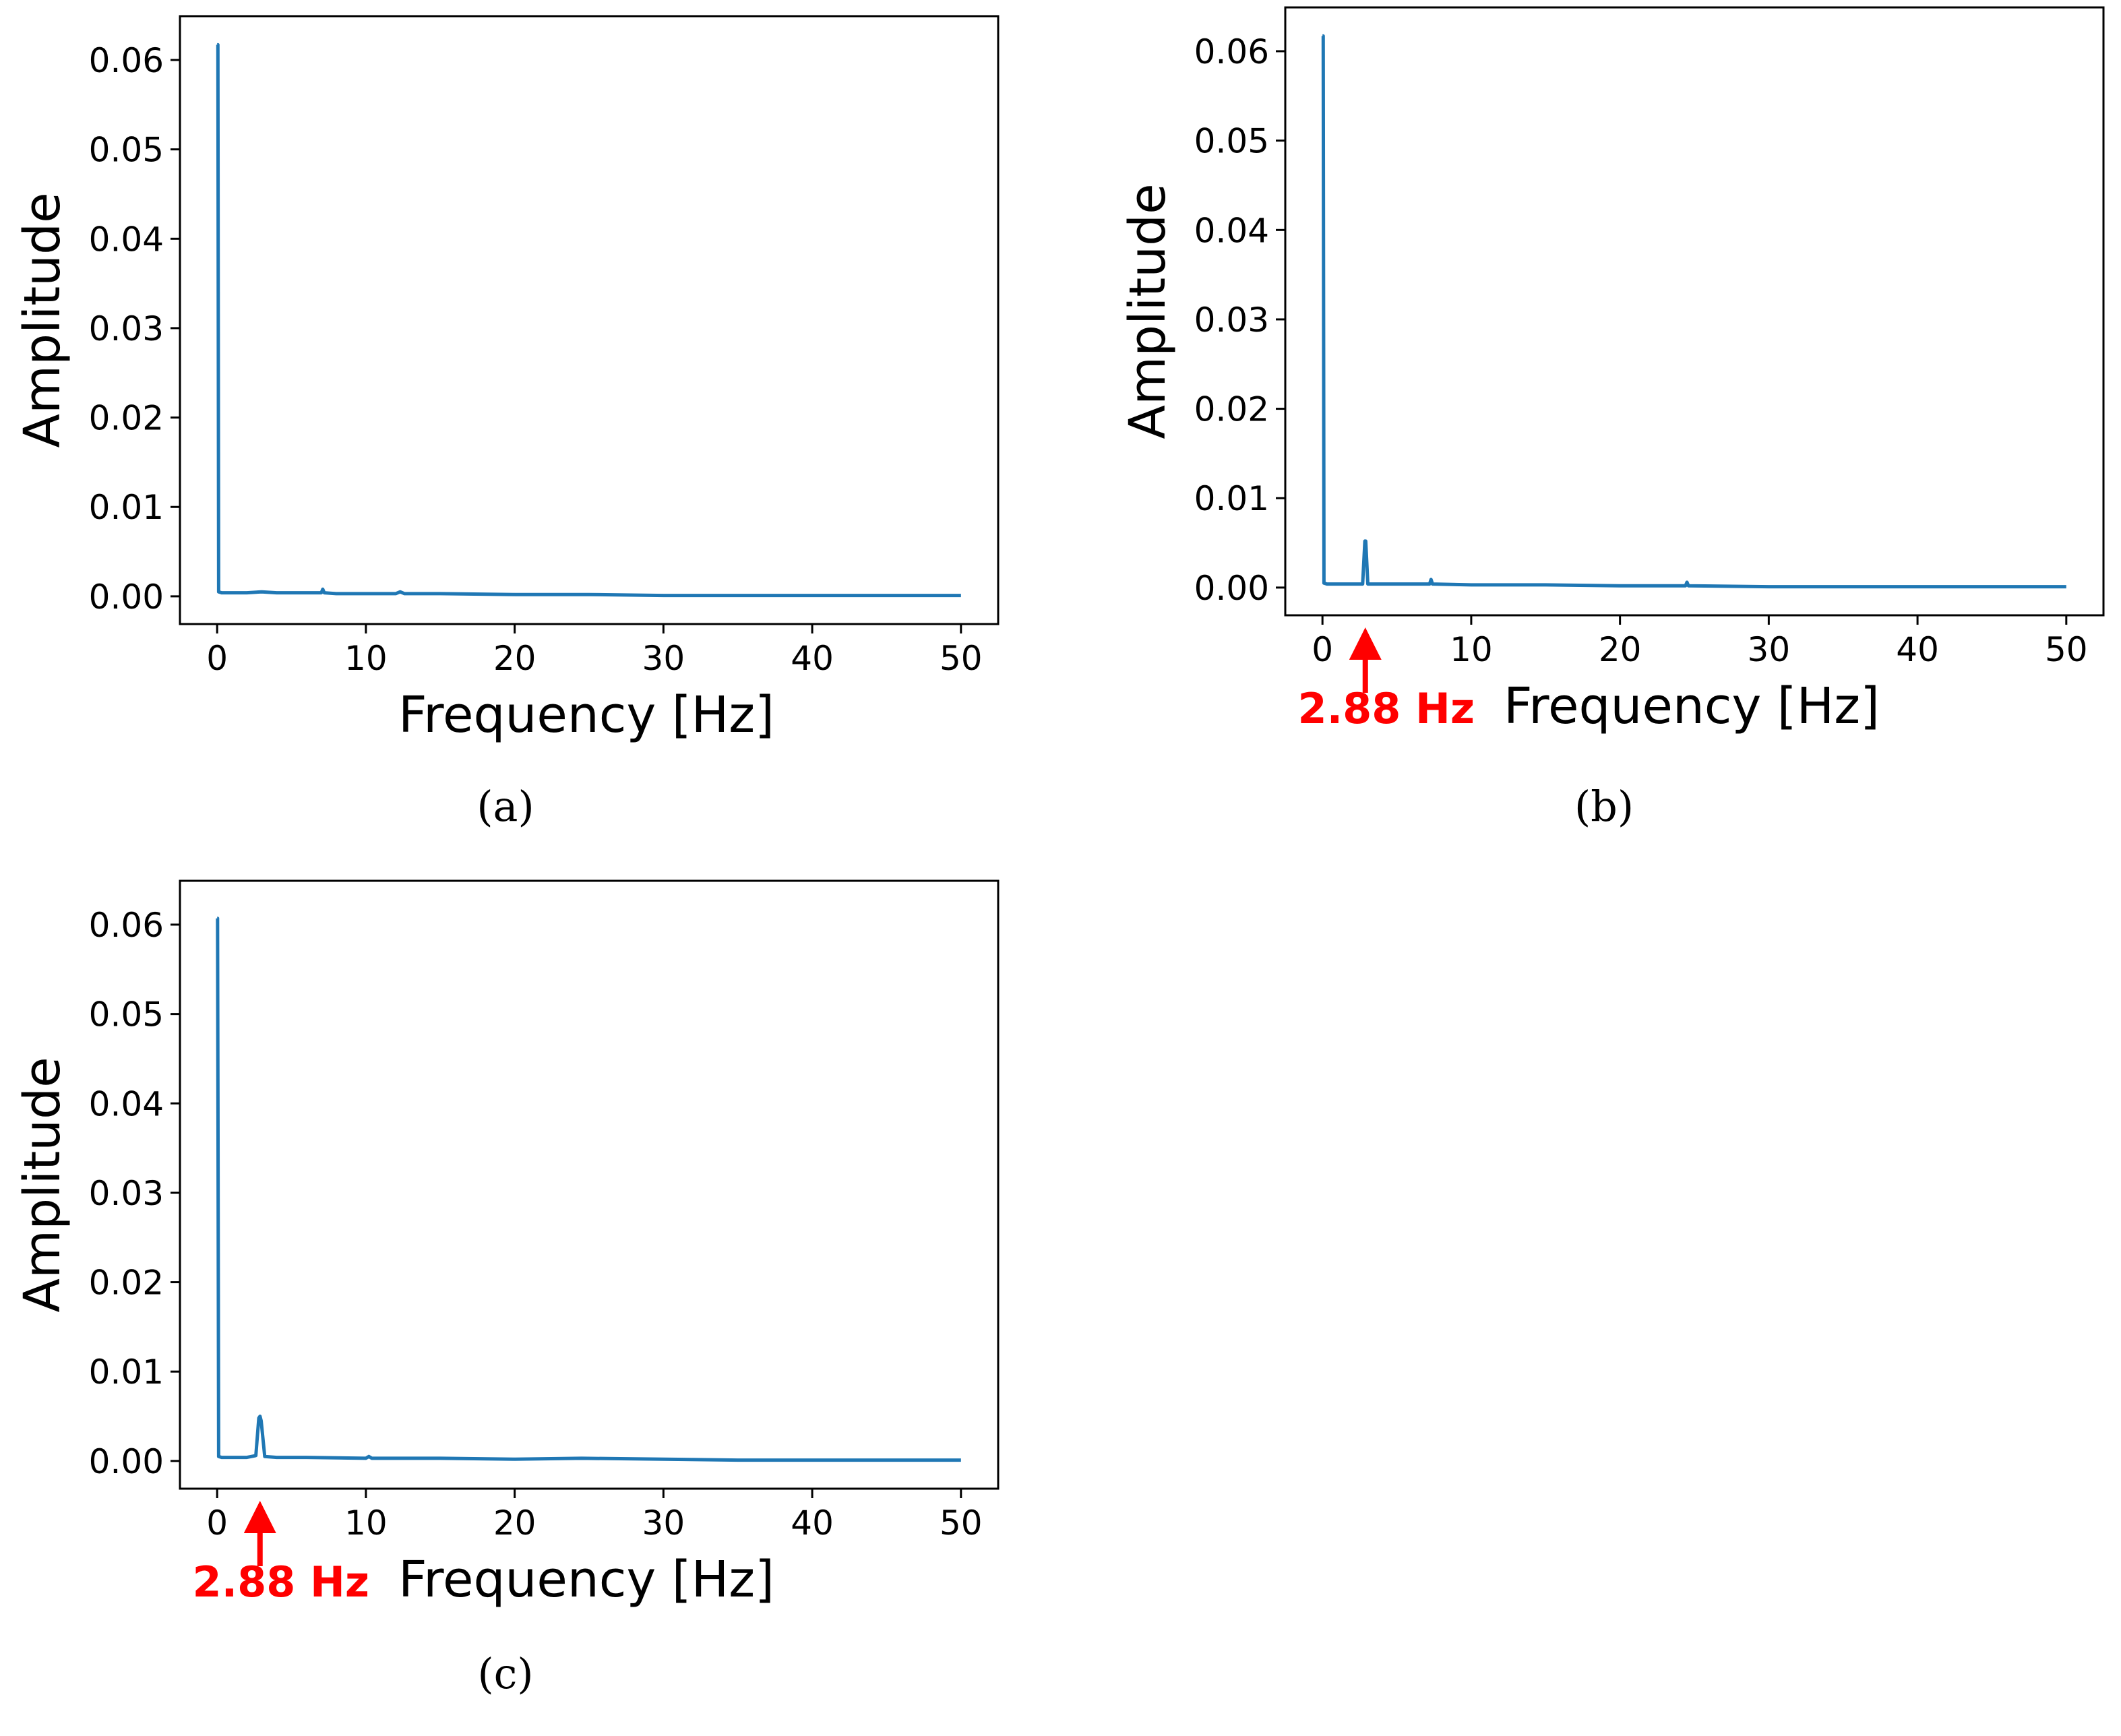 The height and width of the screenshot is (1736, 2121). I want to click on panel-caption: (b), so click(1604, 806).